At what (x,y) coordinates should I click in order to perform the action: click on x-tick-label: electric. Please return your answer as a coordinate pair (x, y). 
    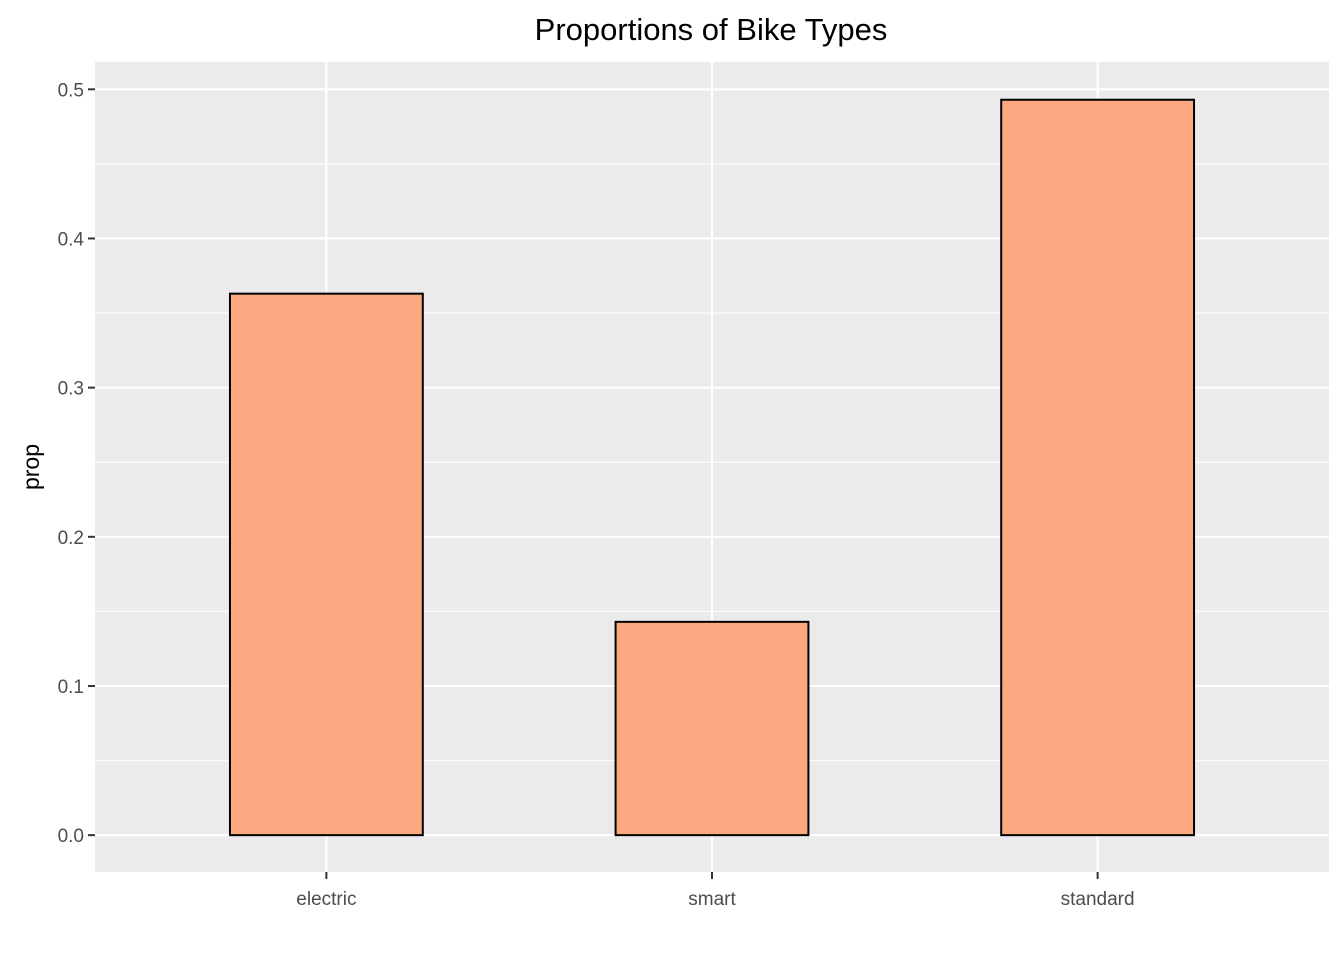
    Looking at the image, I should click on (326, 899).